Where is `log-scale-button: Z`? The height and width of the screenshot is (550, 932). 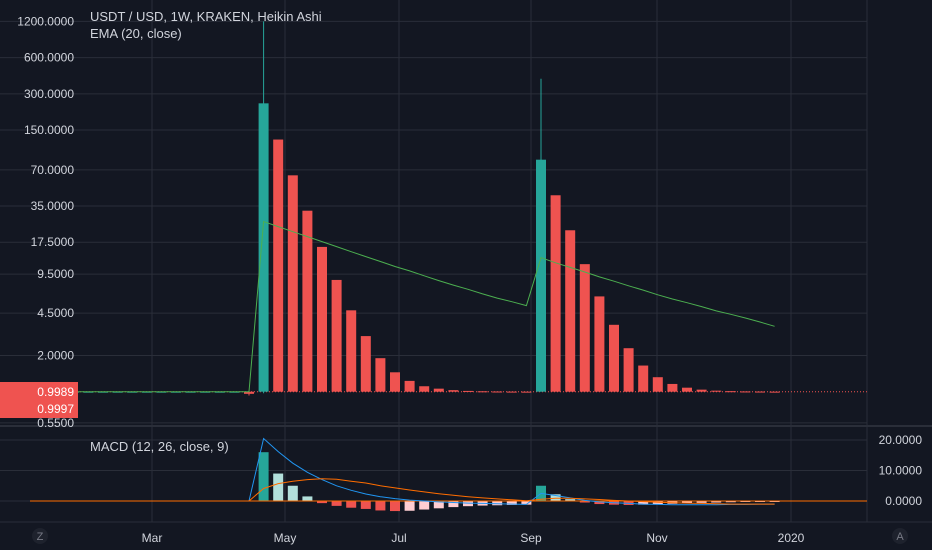 log-scale-button: Z is located at coordinates (40, 536).